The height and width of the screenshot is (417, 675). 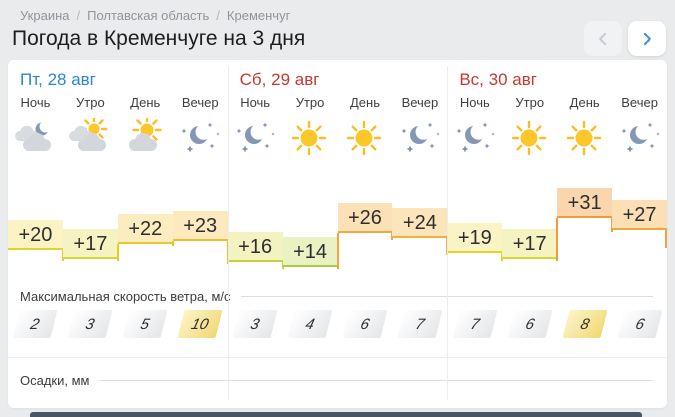 What do you see at coordinates (625, 38) in the screenshot?
I see `day-pager` at bounding box center [625, 38].